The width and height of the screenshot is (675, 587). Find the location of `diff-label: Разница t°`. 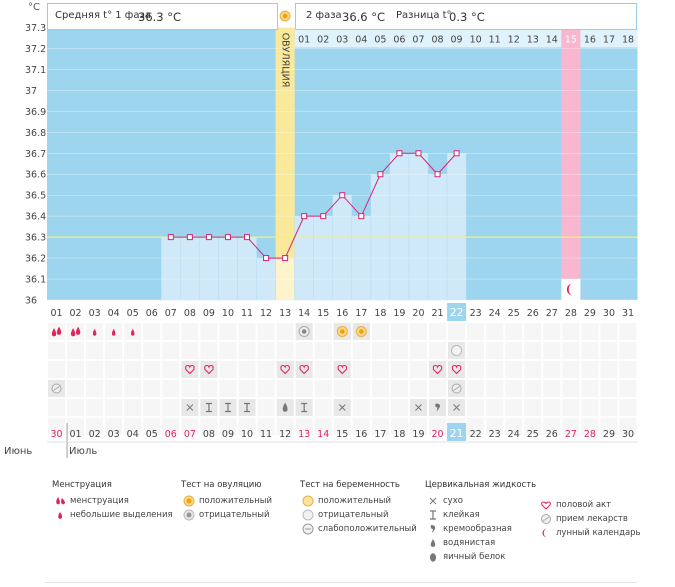

diff-label: Разница t° is located at coordinates (424, 15).